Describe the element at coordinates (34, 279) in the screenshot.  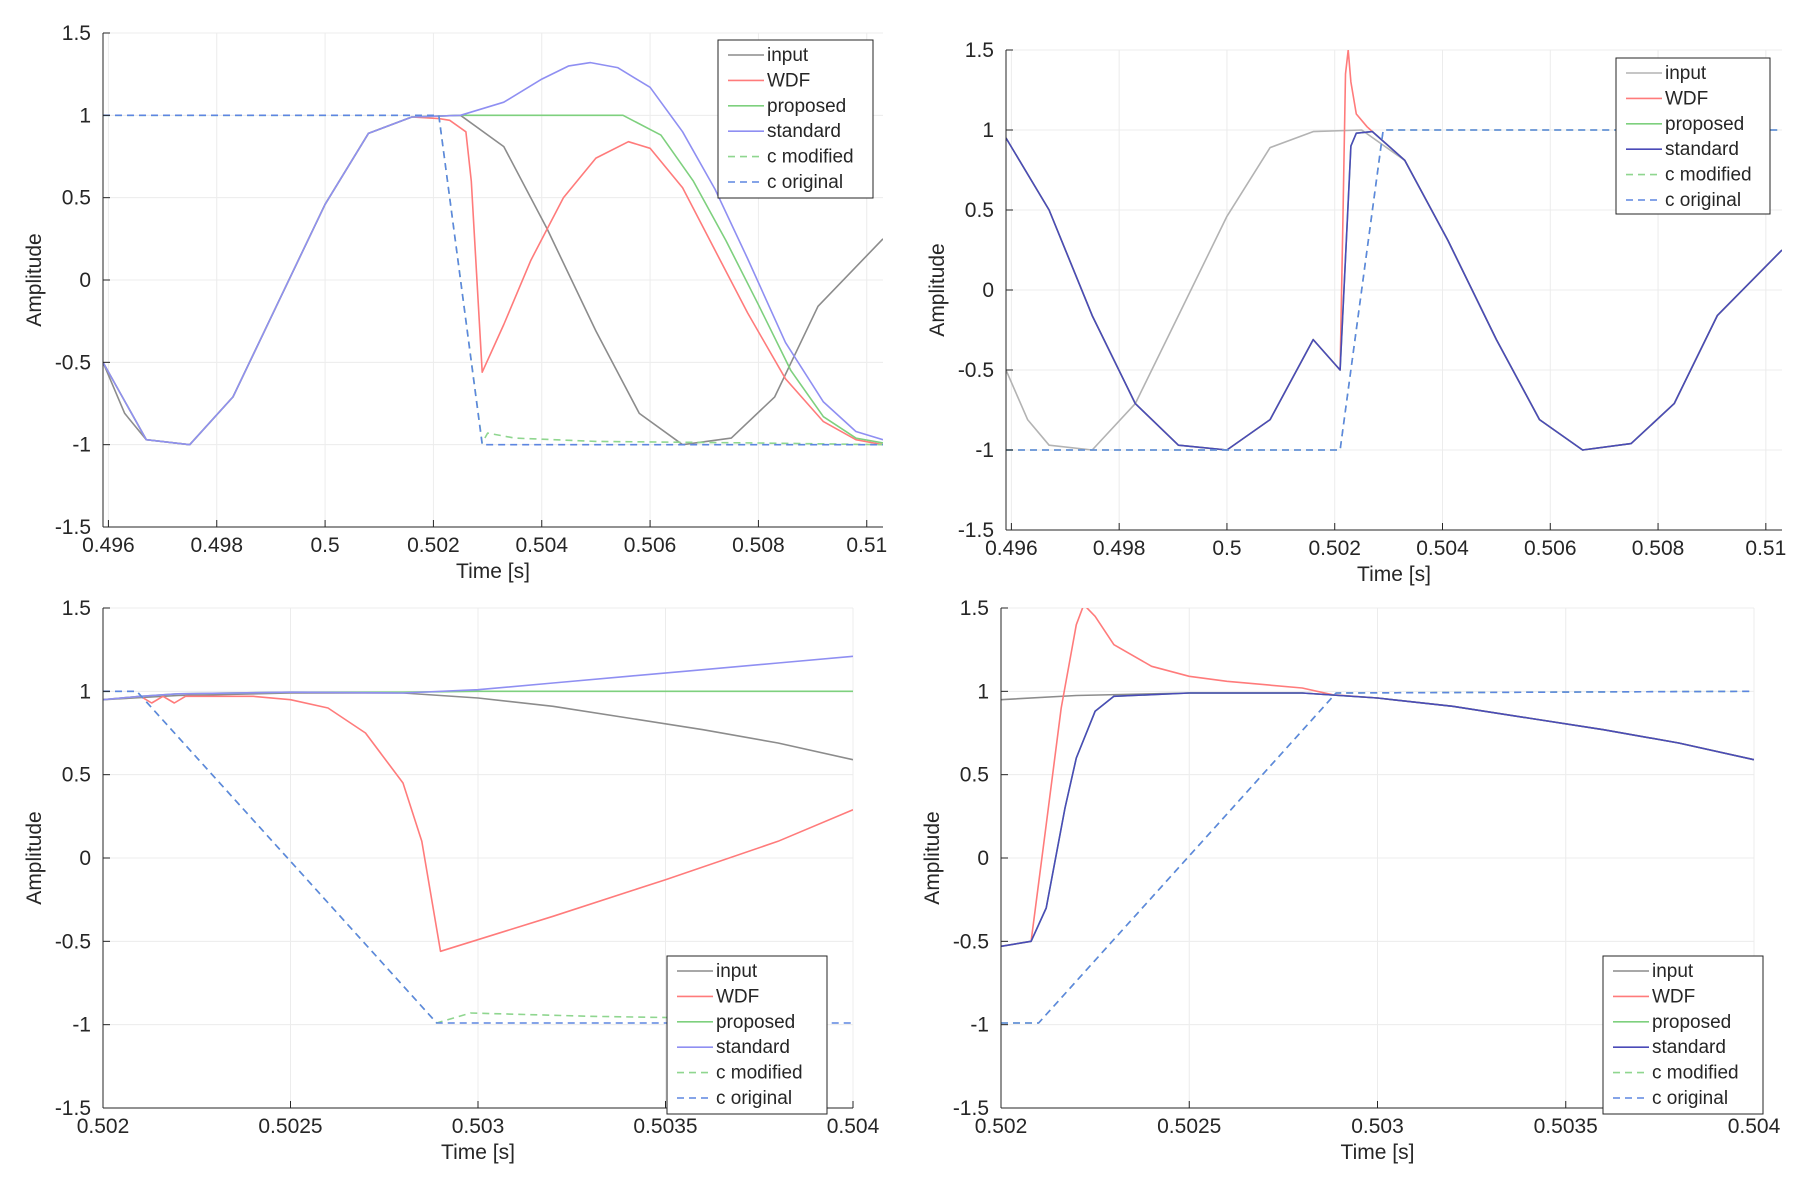
I see `chart-1-ylabel: Amplitude` at that location.